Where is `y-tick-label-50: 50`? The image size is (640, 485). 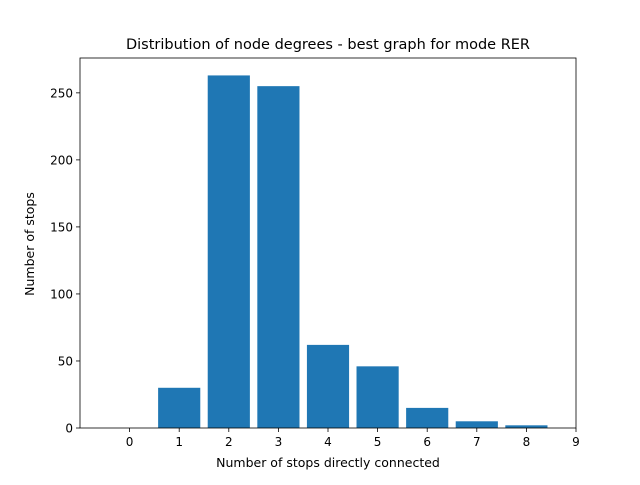 y-tick-label-50: 50 is located at coordinates (65, 361).